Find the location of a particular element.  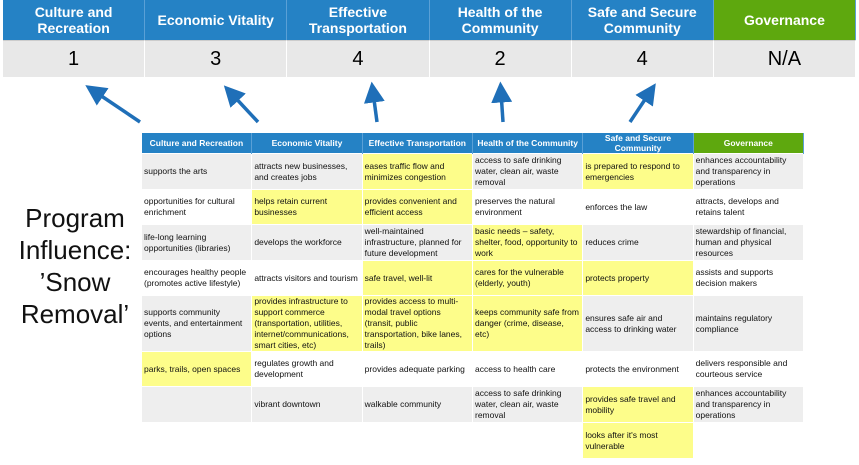

column-header: Effective Transportation is located at coordinates (417, 143).